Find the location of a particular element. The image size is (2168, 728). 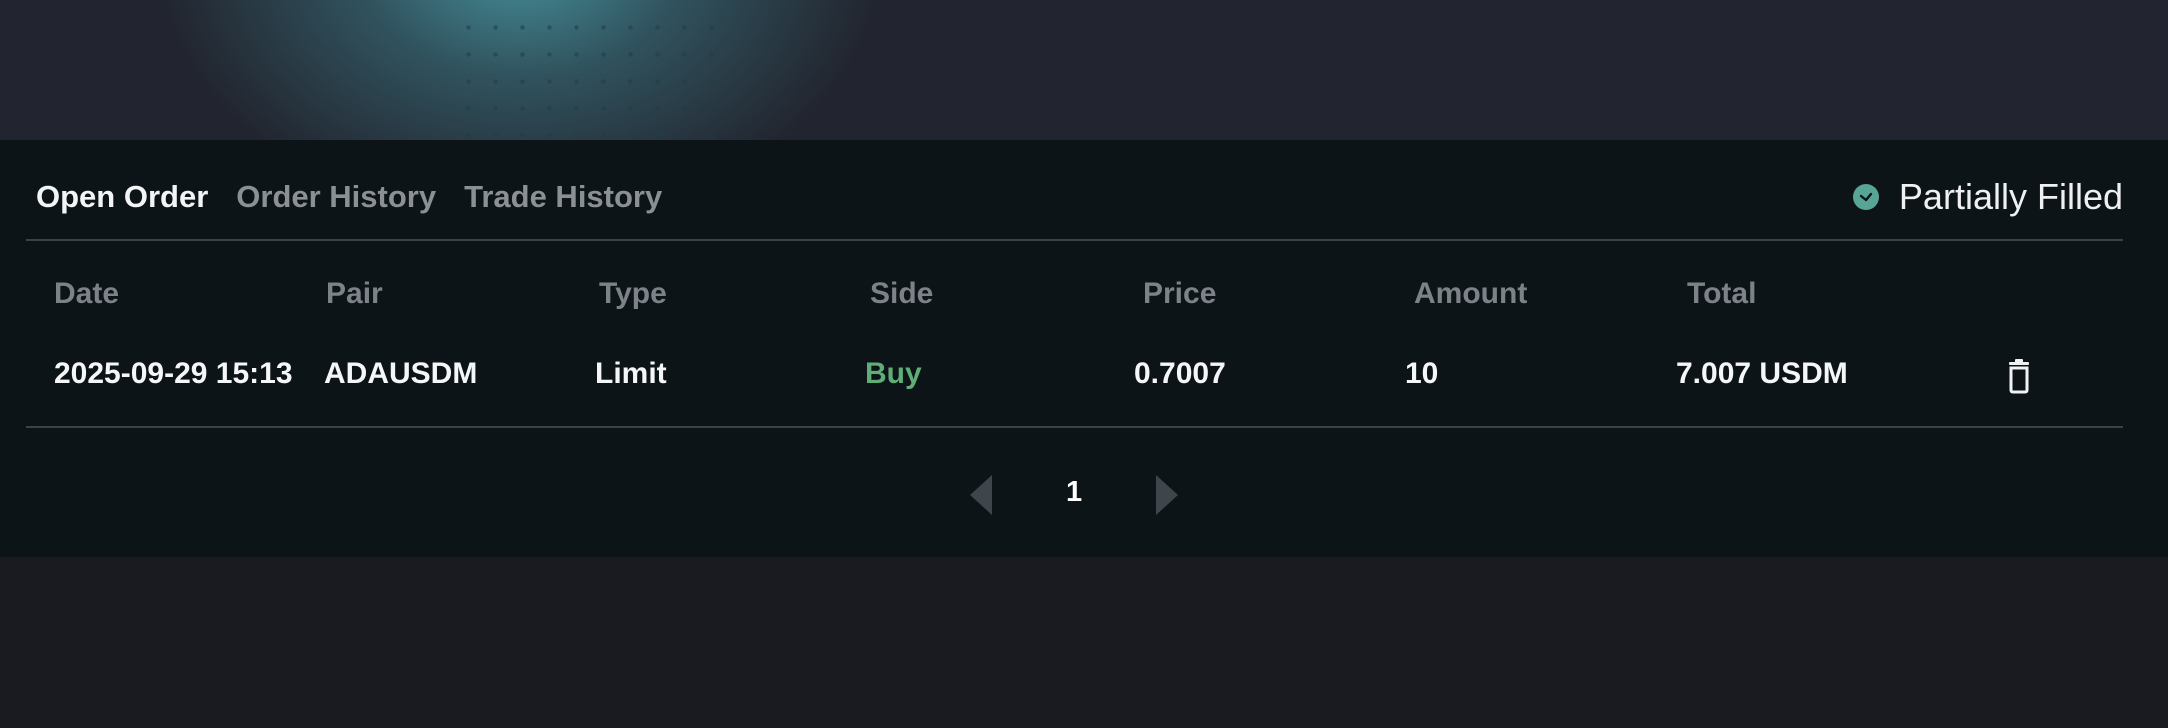

cell-total: 7.007 USDM is located at coordinates (1762, 373).